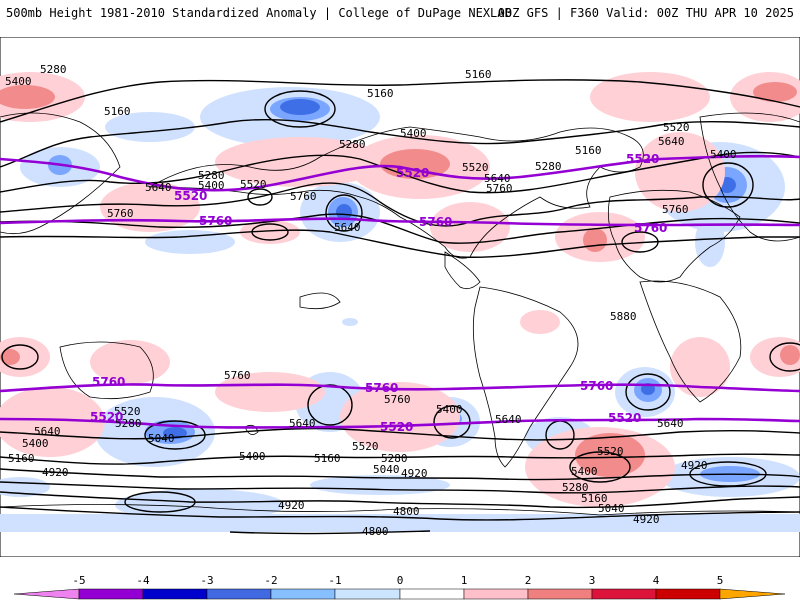 This screenshot has width=800, height=600. What do you see at coordinates (728, 185) in the screenshot?
I see `low-europe-contour` at bounding box center [728, 185].